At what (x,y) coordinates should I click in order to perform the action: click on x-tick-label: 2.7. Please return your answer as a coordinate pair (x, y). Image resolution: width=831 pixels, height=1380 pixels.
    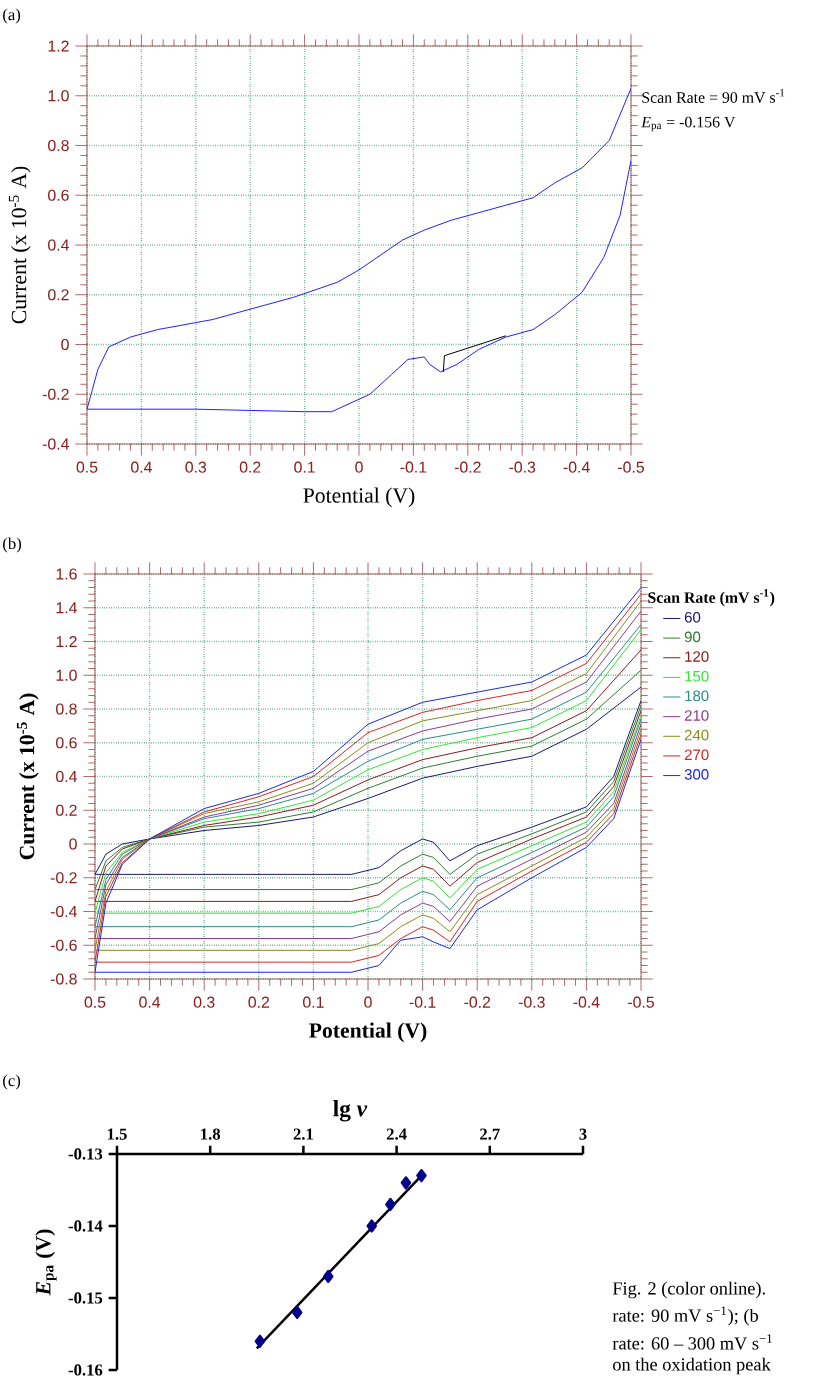
    Looking at the image, I should click on (490, 1134).